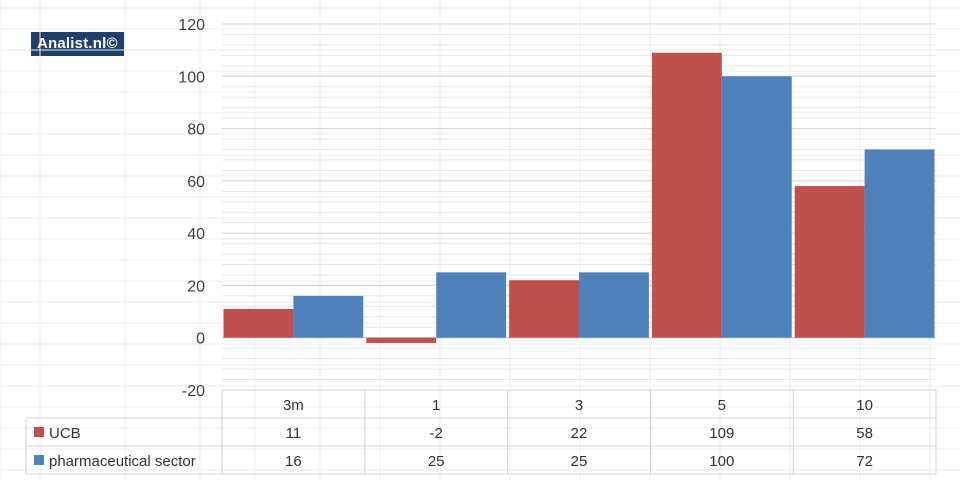  I want to click on watermark-badge: Analist.nl©, so click(77, 44).